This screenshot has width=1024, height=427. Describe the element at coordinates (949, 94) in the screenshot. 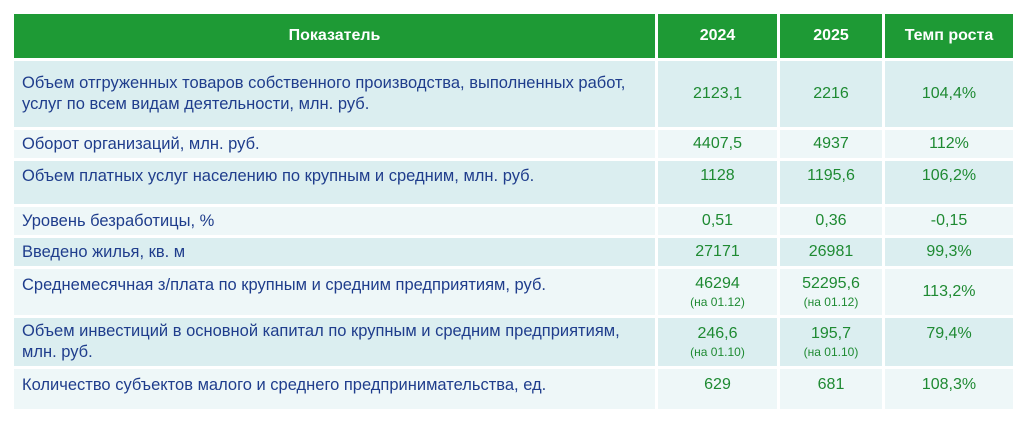

I see `growth-value: 104,4%` at that location.